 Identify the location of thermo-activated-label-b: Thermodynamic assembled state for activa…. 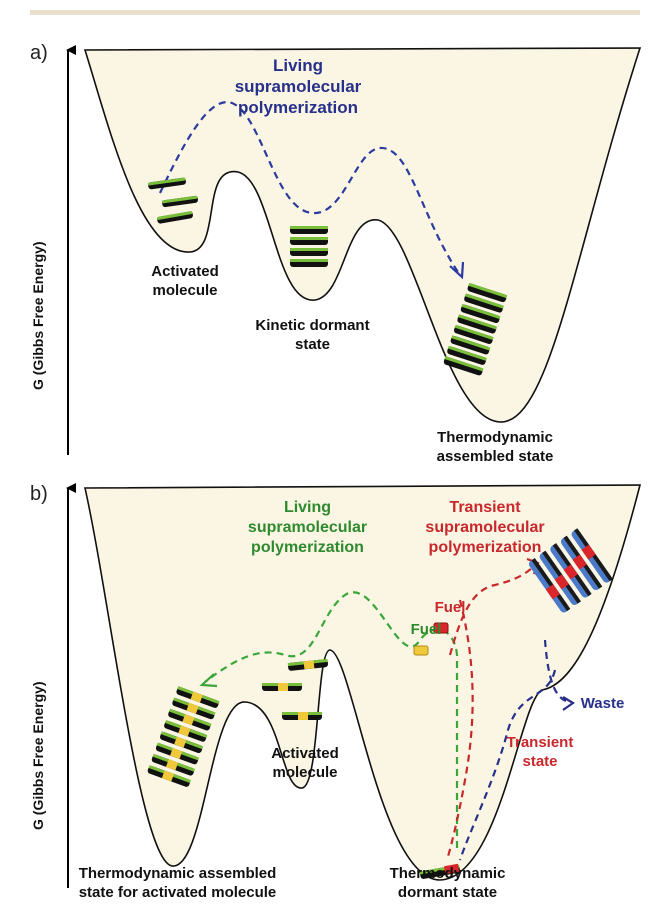
(177, 883).